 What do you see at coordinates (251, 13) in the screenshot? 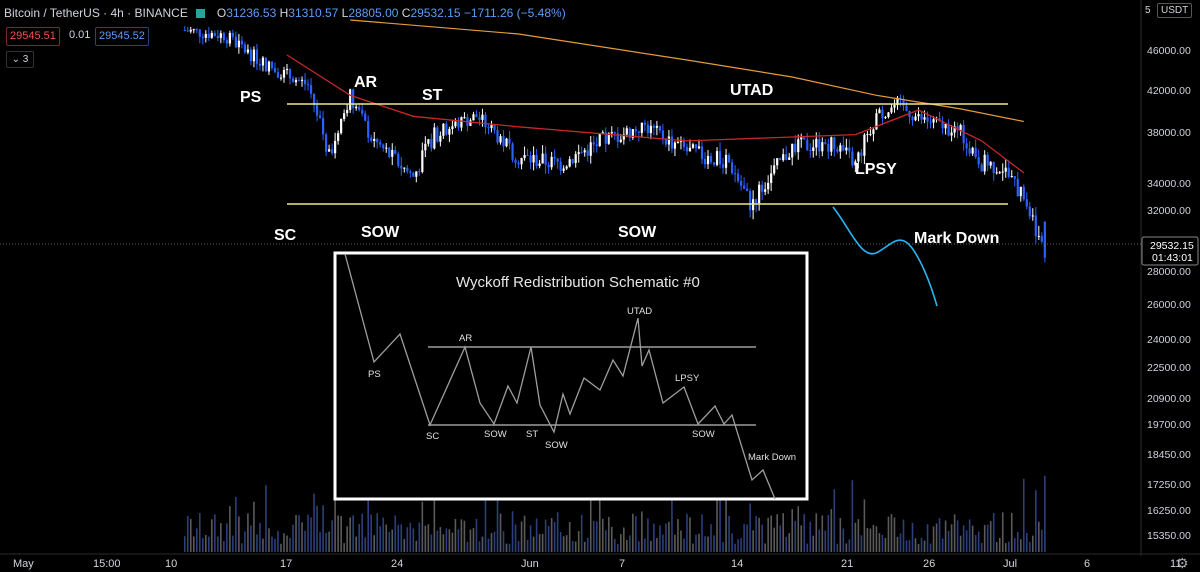
I see `ohlc-open: 31236.53` at bounding box center [251, 13].